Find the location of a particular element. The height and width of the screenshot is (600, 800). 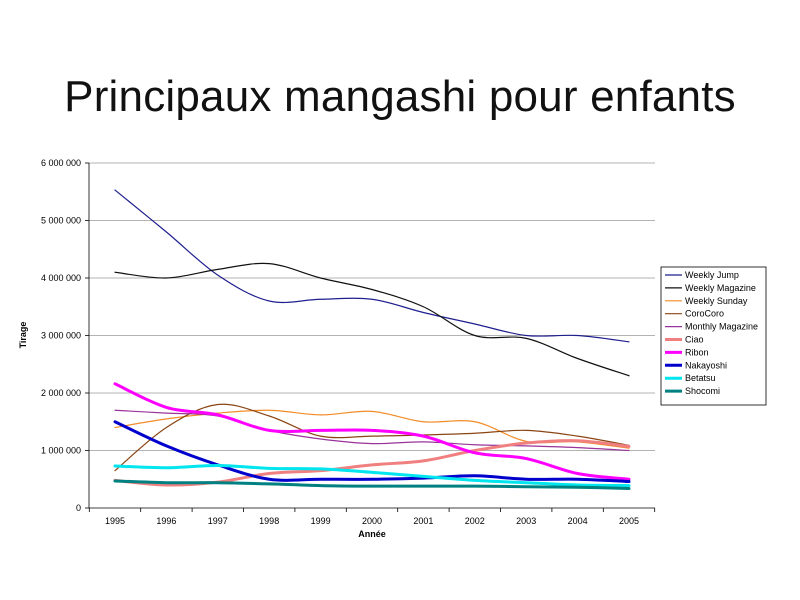

x-tick-label: 1998 is located at coordinates (269, 521).